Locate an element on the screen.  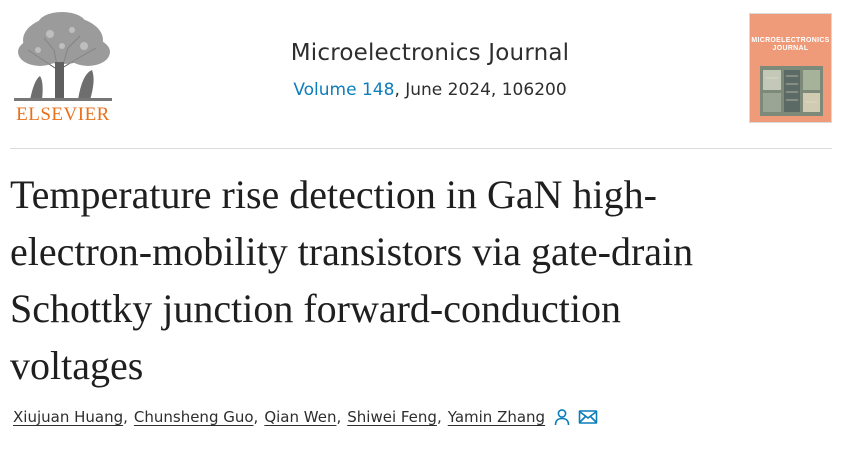
title-line-1: Temperature rise detection in GaN high- is located at coordinates (333, 194).